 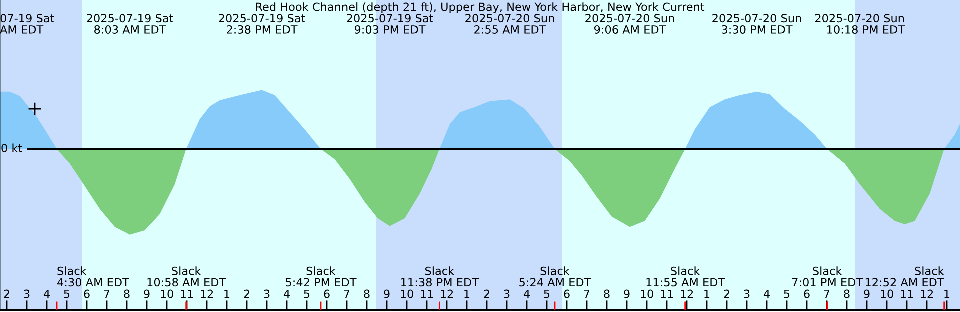 I want to click on text: Slack 4:30 AM EDT, so click(x=94, y=276).